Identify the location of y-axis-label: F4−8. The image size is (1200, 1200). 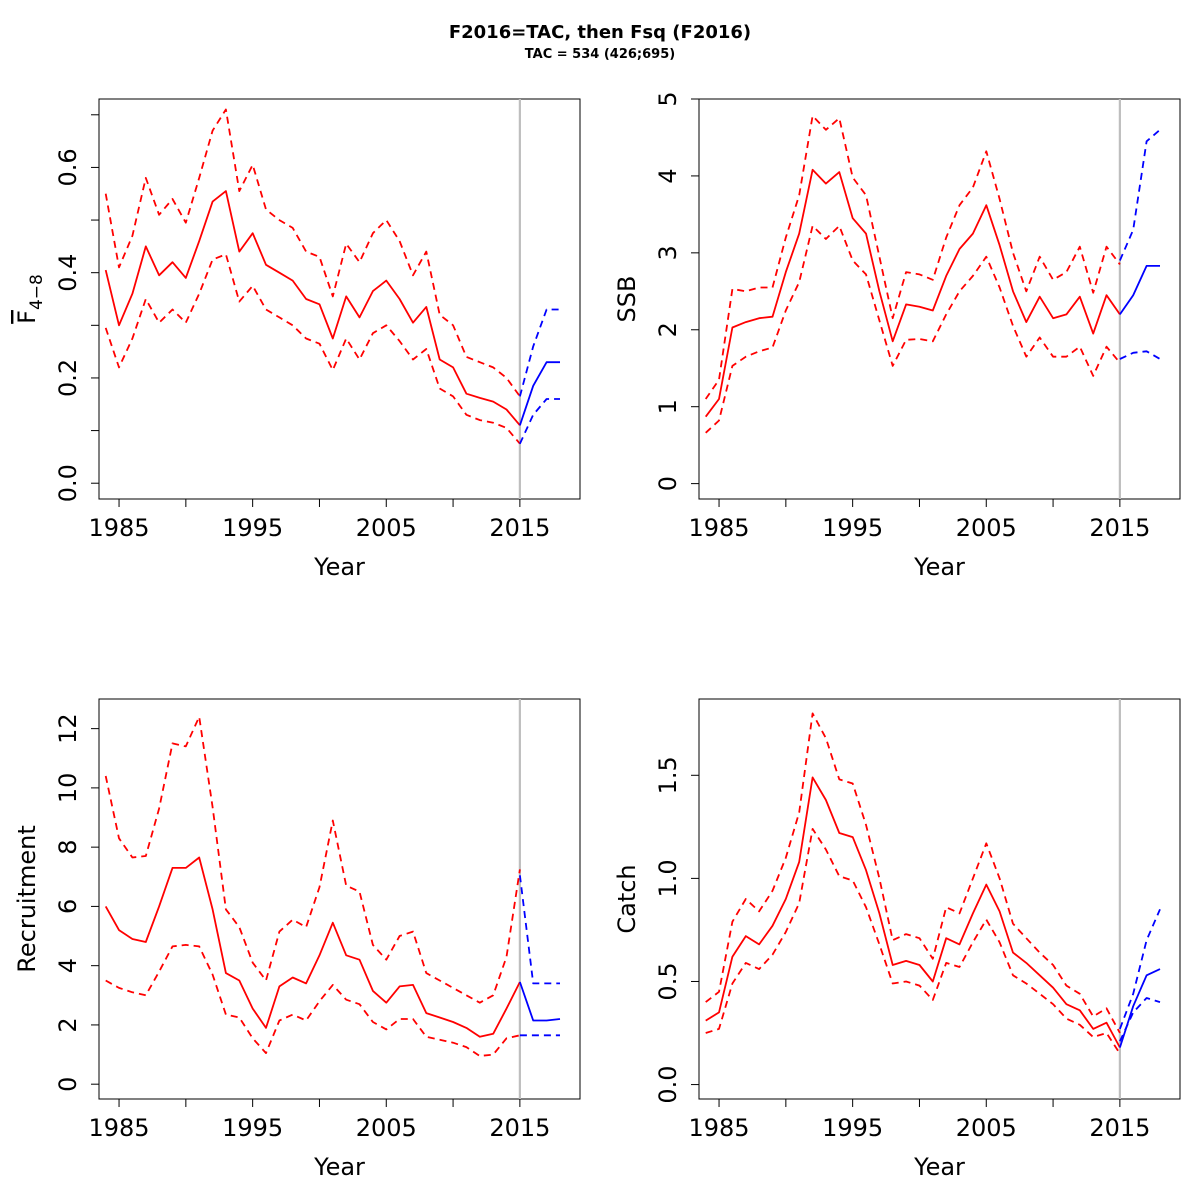
(30, 299).